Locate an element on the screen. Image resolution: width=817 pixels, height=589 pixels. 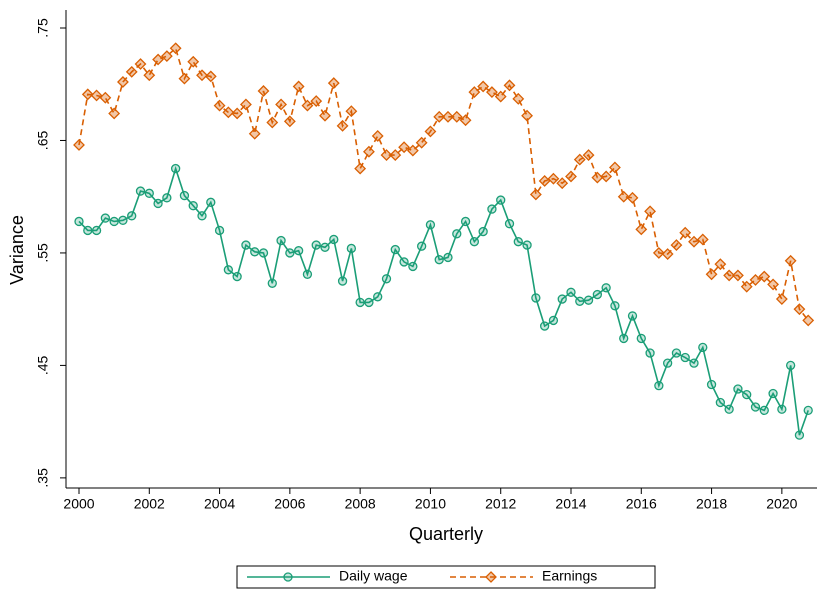
y-tick-label: .75 is located at coordinates (43, 28).